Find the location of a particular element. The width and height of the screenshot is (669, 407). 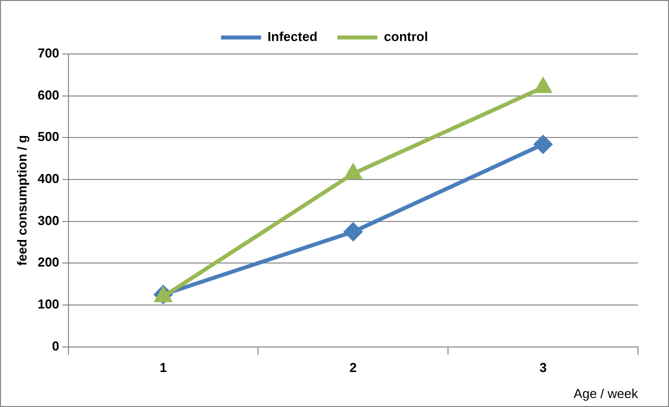

y-tick-label: 0 is located at coordinates (56, 346).